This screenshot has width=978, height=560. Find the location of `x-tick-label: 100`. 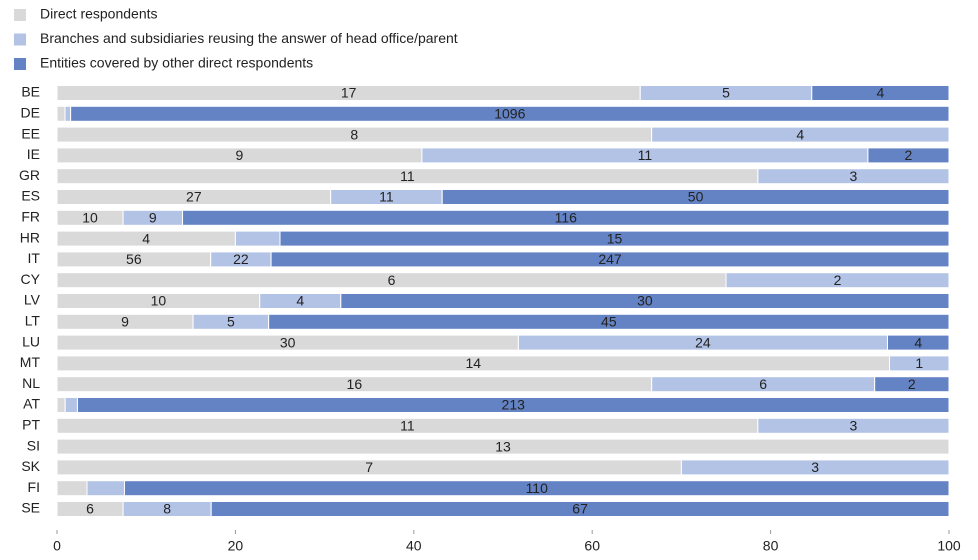

x-tick-label: 100 is located at coordinates (949, 546).